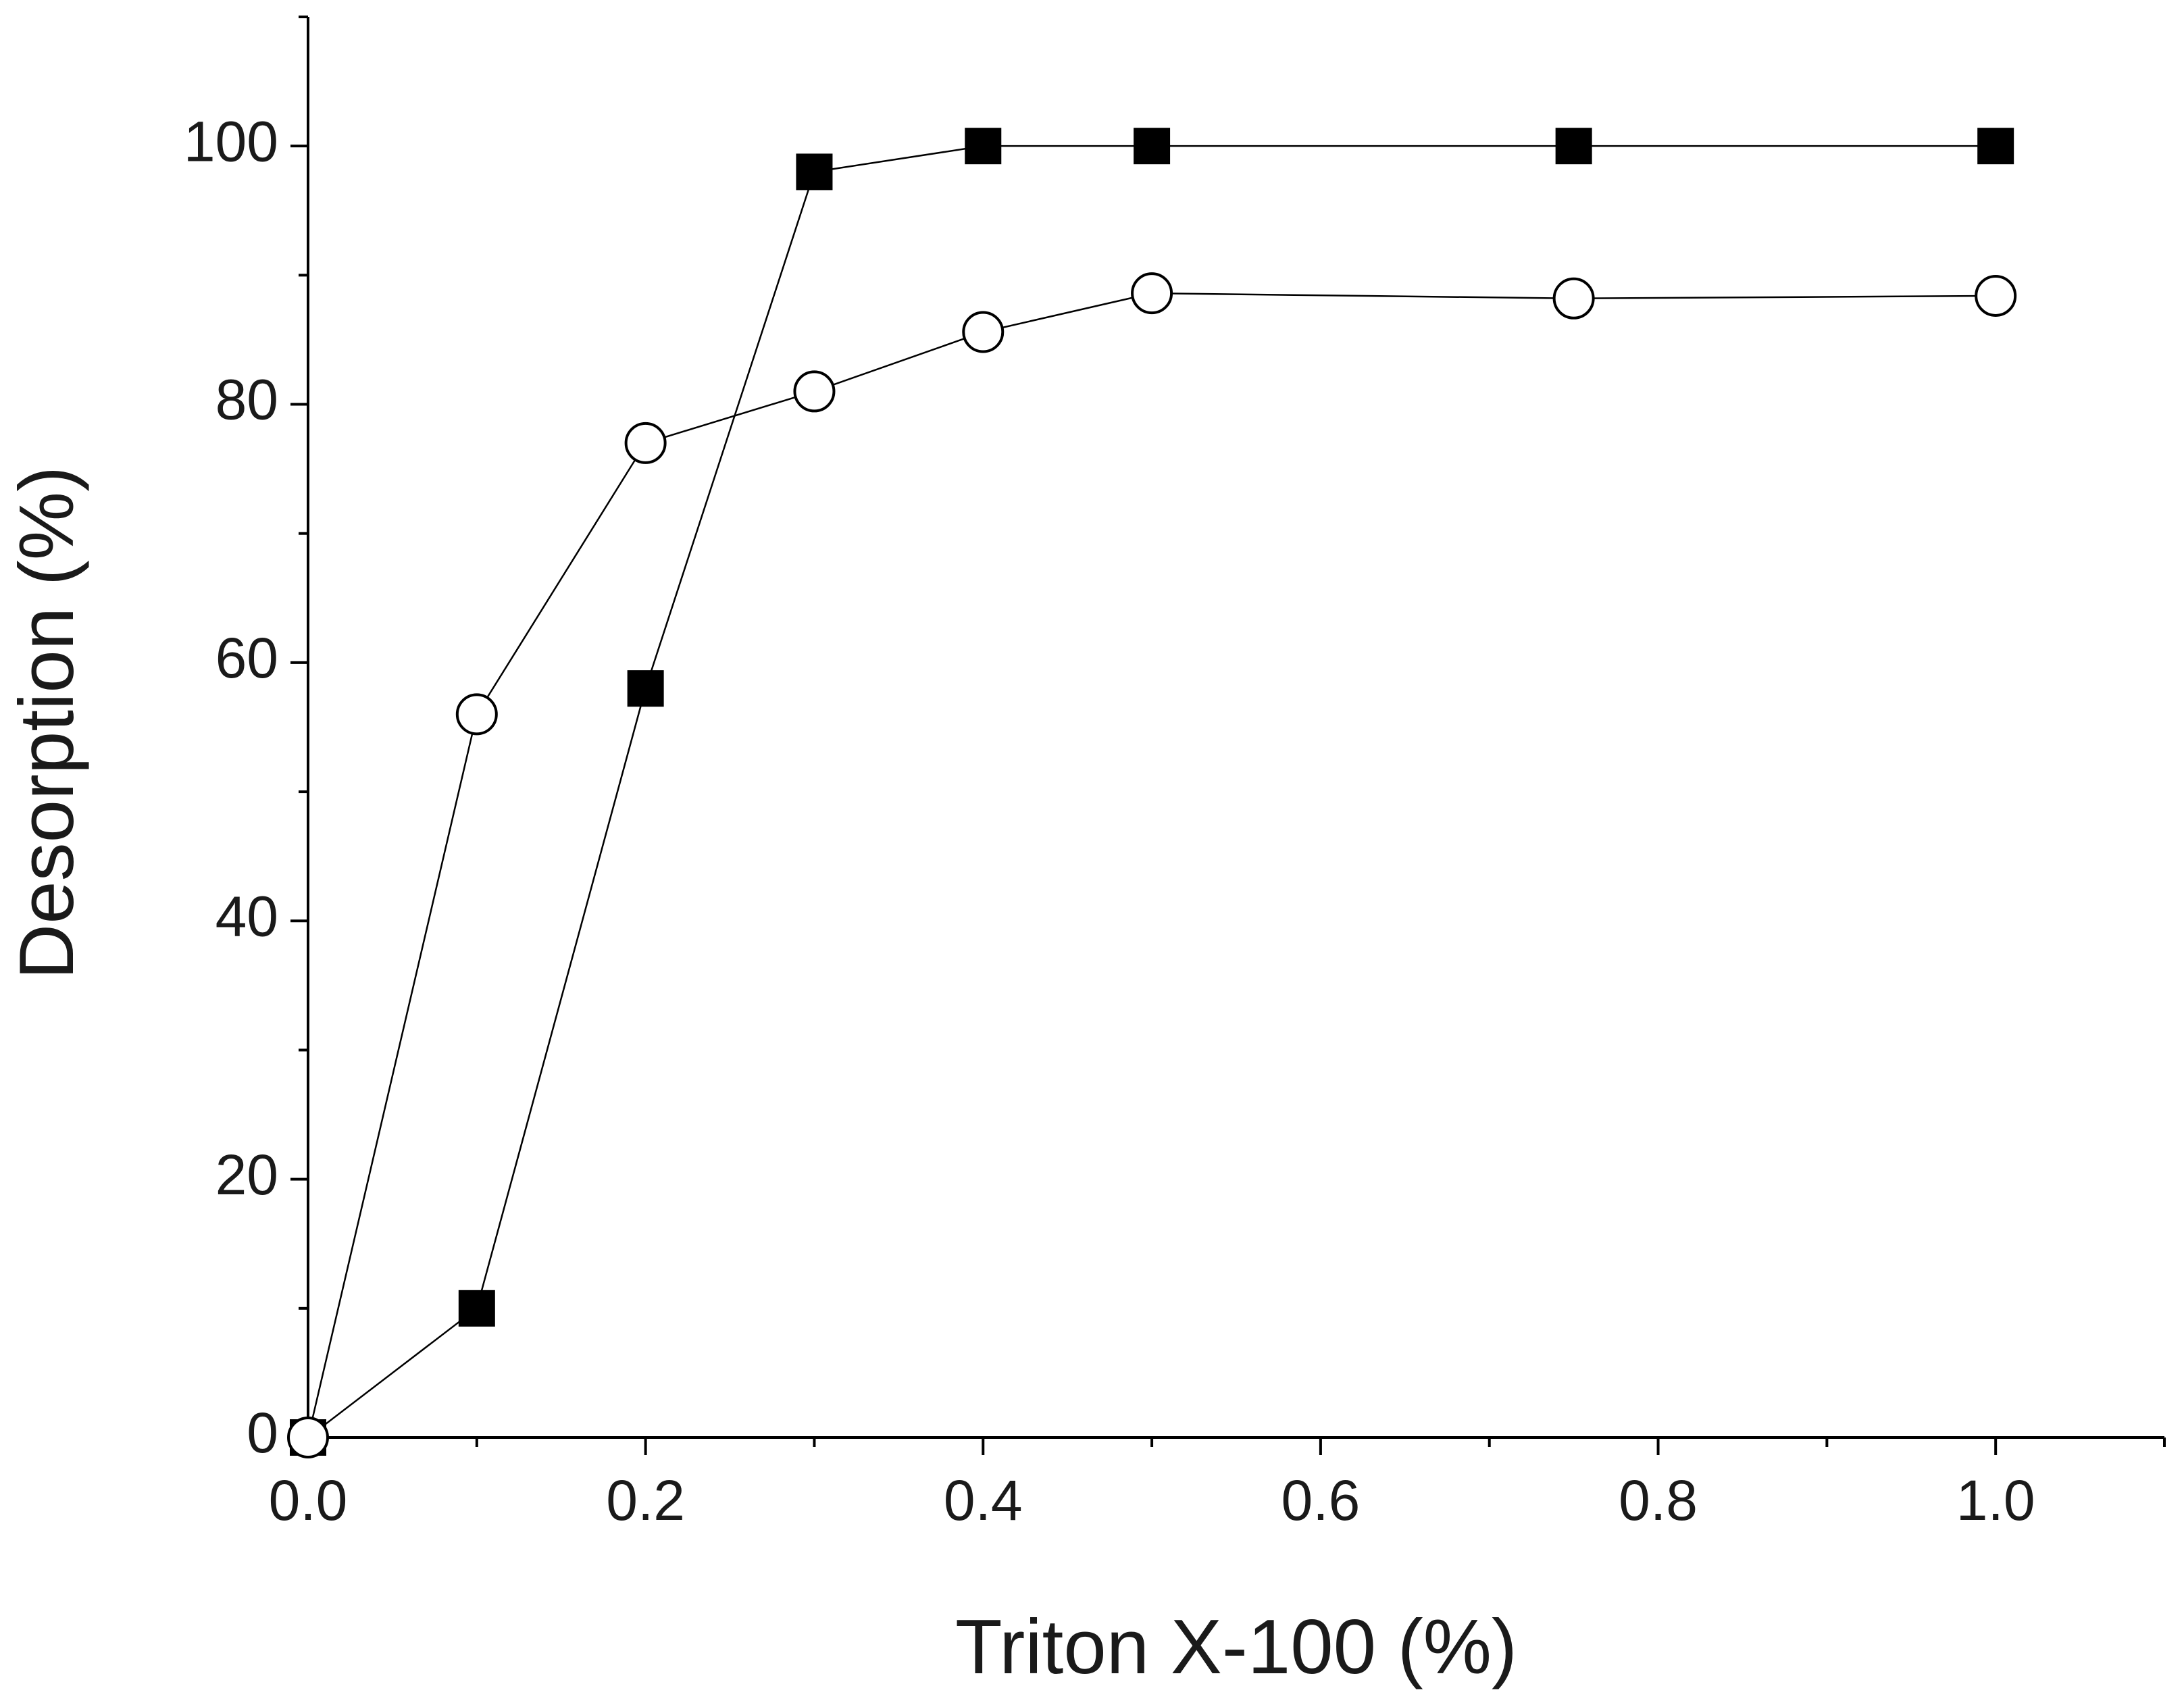  I want to click on x-tick-label: 0.8, so click(1658, 1501).